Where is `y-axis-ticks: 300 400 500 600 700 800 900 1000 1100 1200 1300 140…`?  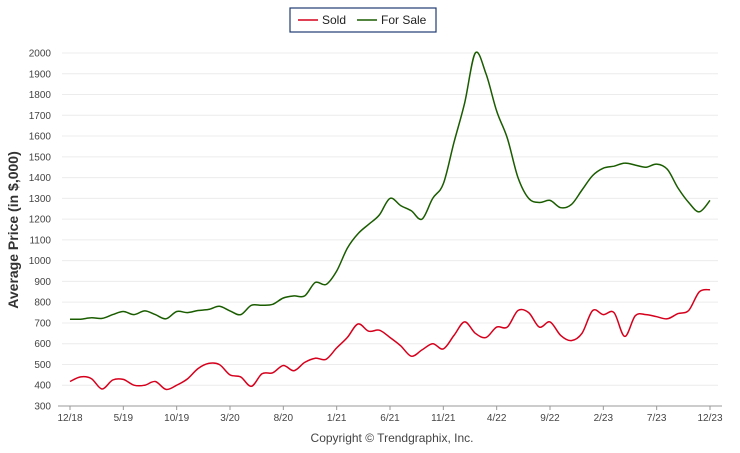
y-axis-ticks: 300 400 500 600 700 800 900 1000 1100 1200 1300 140… is located at coordinates (40, 231).